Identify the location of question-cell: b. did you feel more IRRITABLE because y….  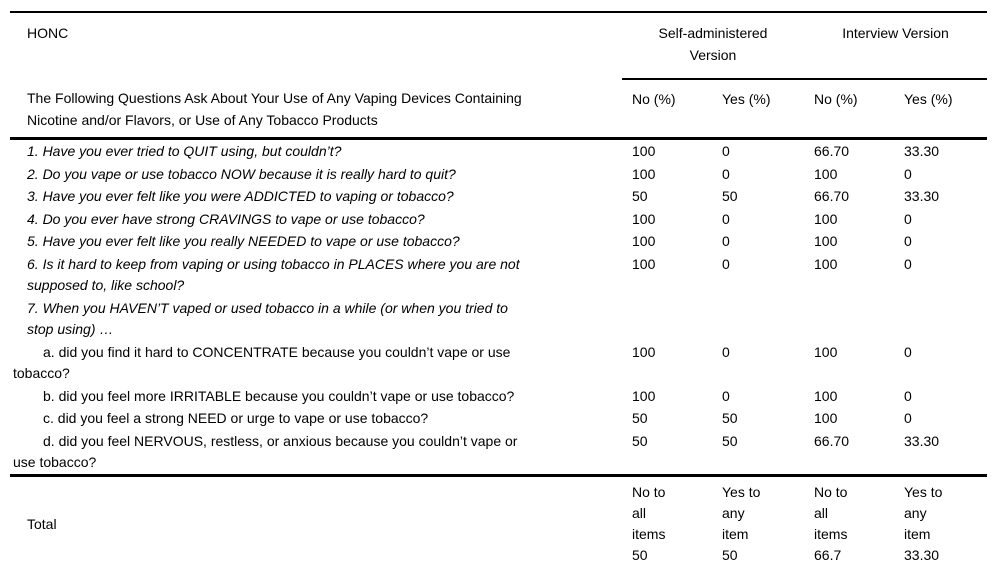
(279, 395).